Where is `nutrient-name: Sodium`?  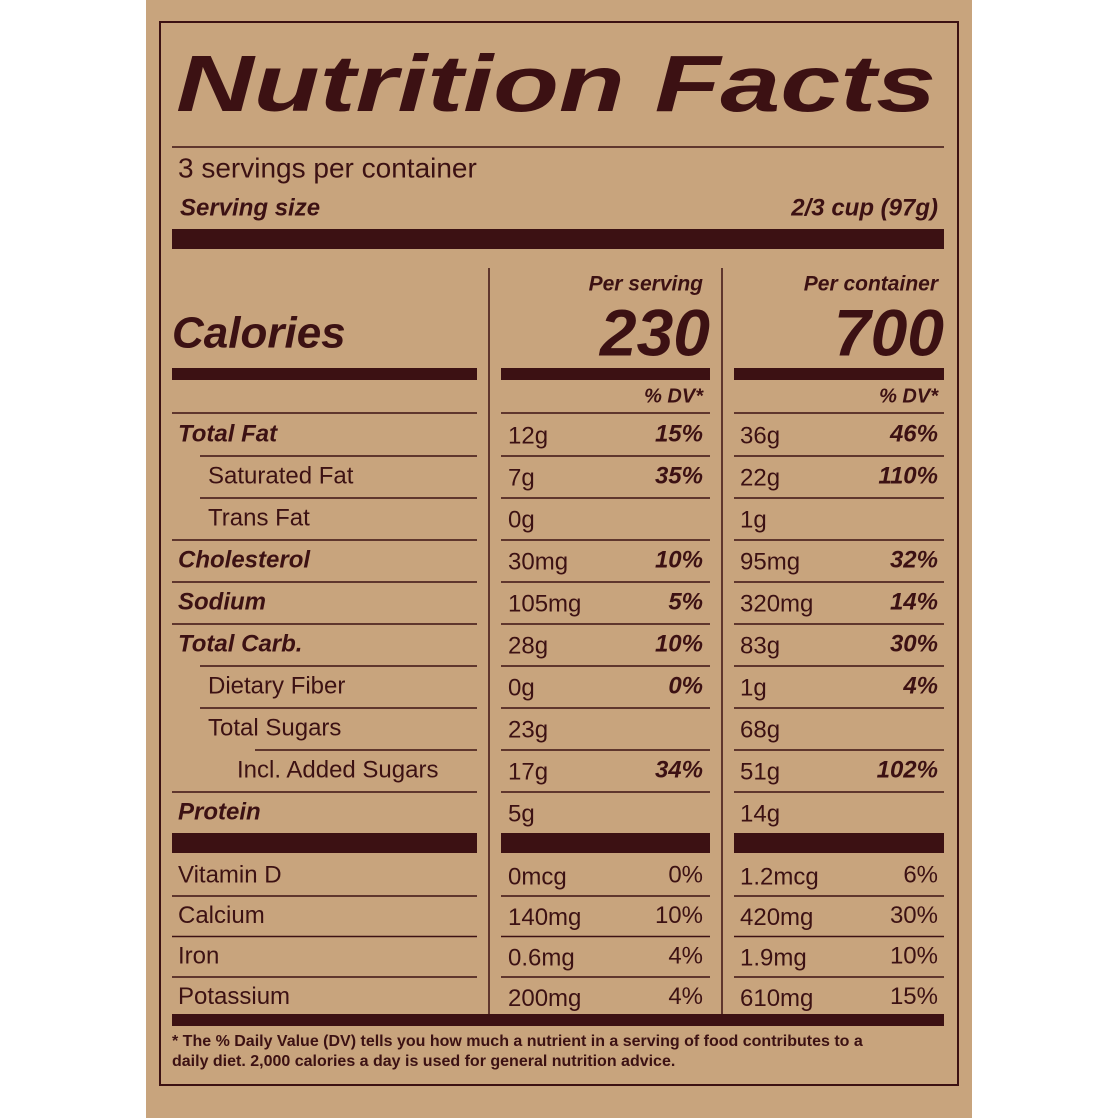 nutrient-name: Sodium is located at coordinates (222, 601).